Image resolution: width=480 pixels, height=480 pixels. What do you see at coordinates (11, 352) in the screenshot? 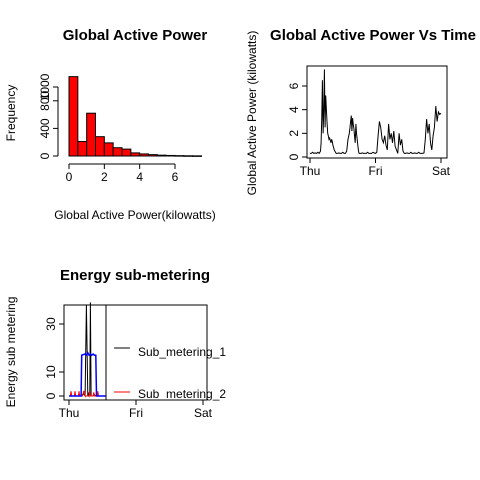
I see `submetering-y-label: Energy sub metering` at bounding box center [11, 352].